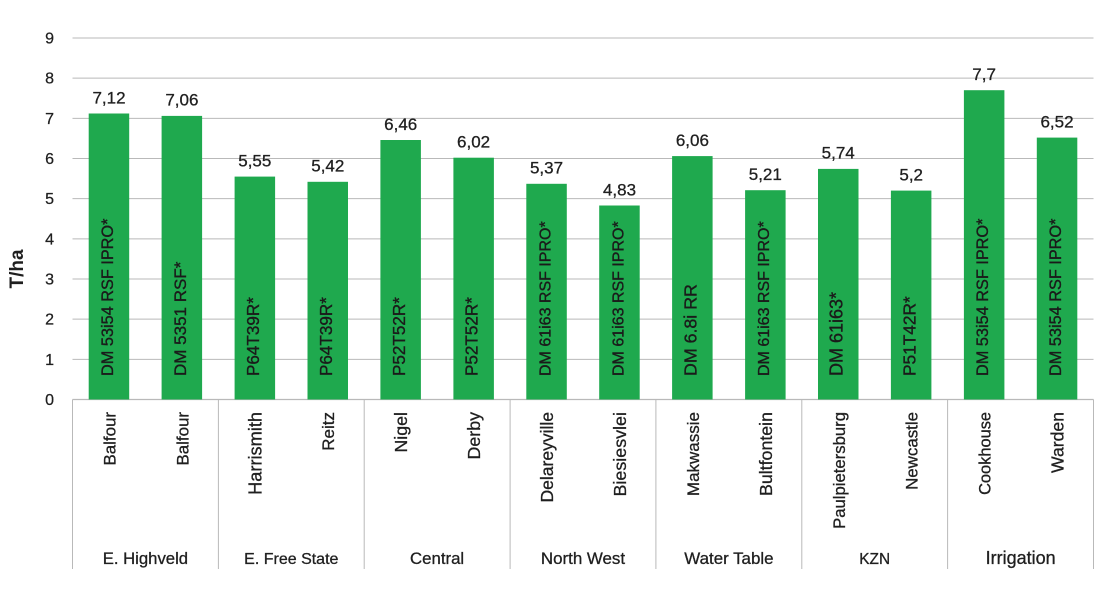 The width and height of the screenshot is (1106, 590). What do you see at coordinates (327, 166) in the screenshot?
I see `svg-text: 5,42` at bounding box center [327, 166].